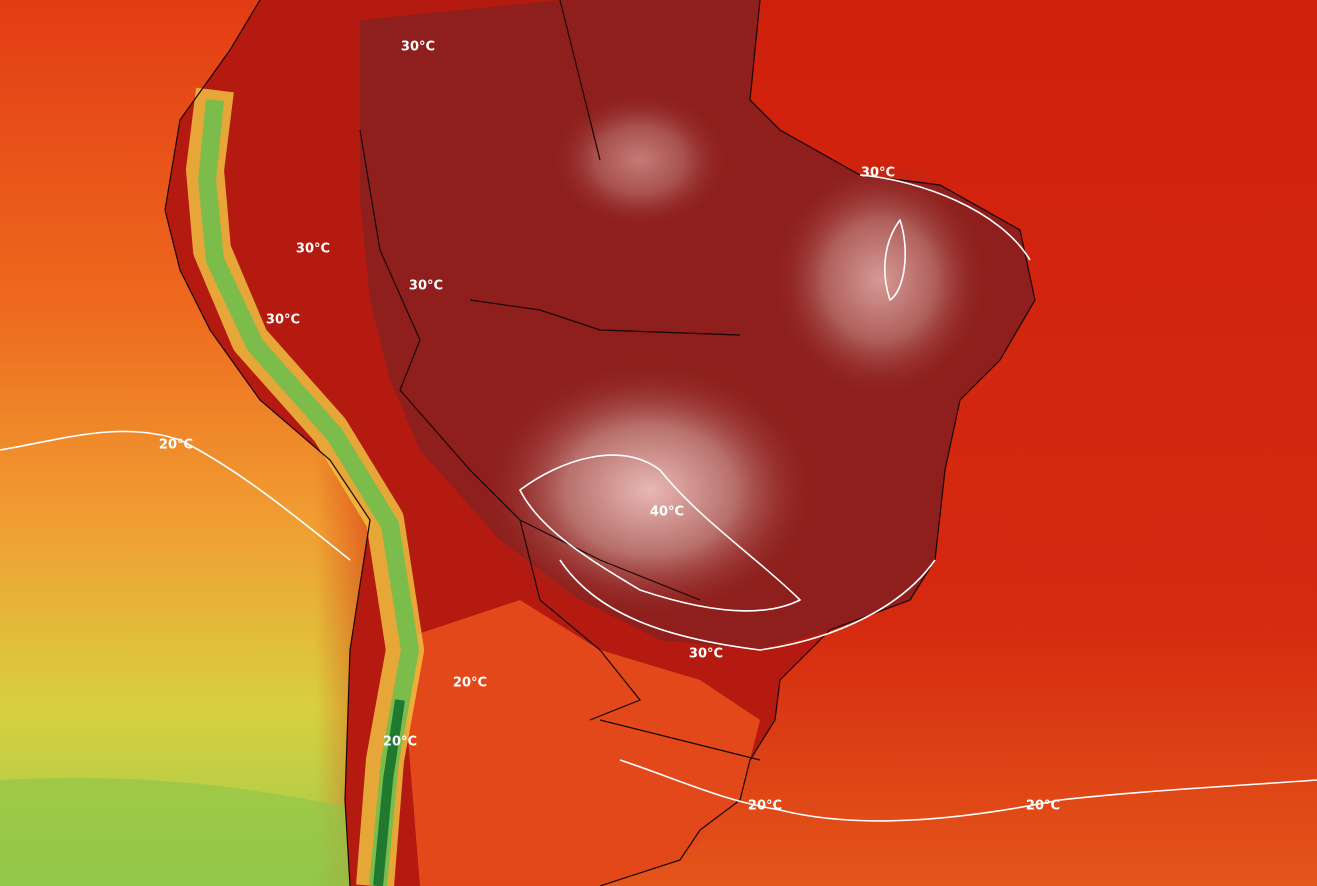 This screenshot has height=886, width=1317. What do you see at coordinates (667, 512) in the screenshot?
I see `contour-label: 40°C` at bounding box center [667, 512].